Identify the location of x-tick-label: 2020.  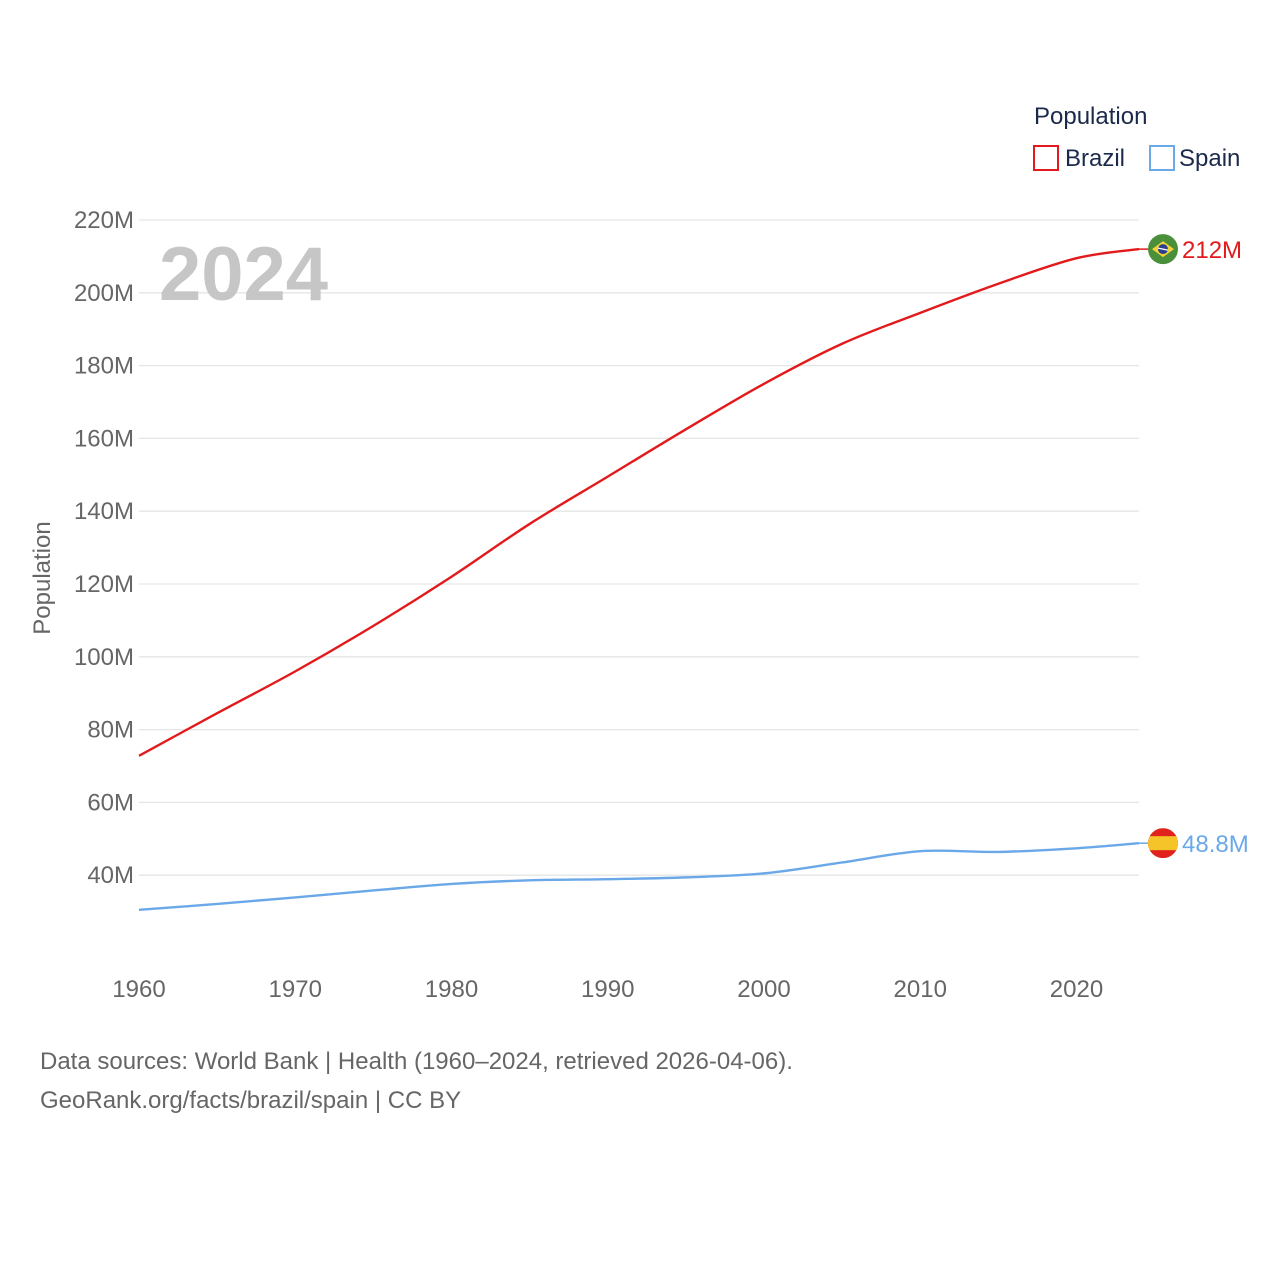
(1076, 989).